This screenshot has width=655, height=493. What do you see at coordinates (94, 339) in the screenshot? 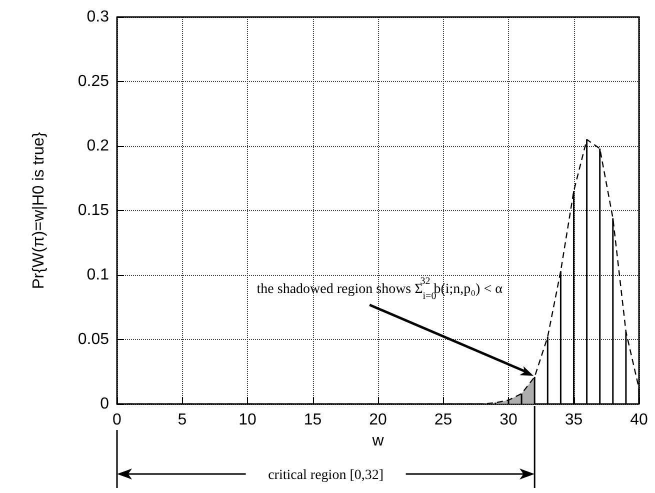
I see `y-tick-label: 0.05` at bounding box center [94, 339].